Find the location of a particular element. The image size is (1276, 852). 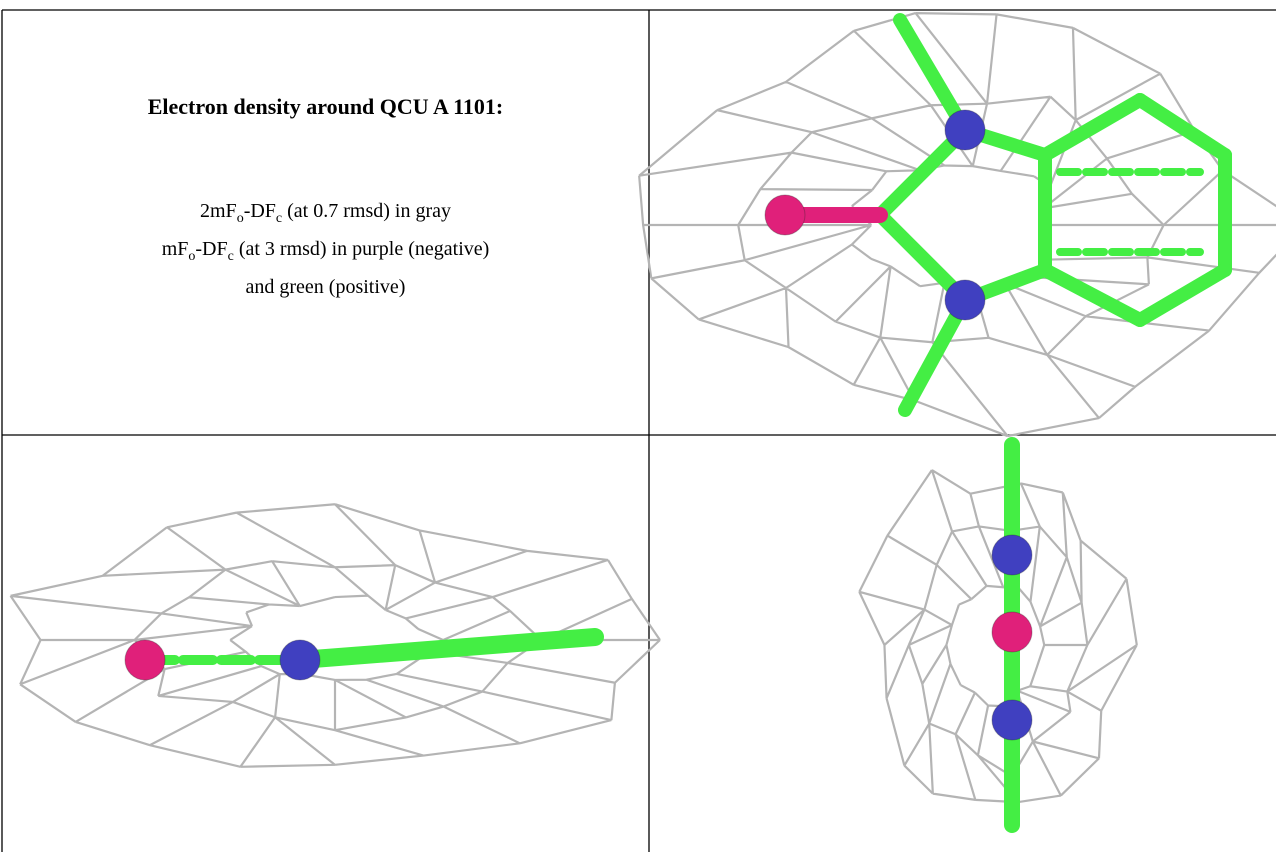

caption-title: Electron density around QCU A 1101: is located at coordinates (325, 106).